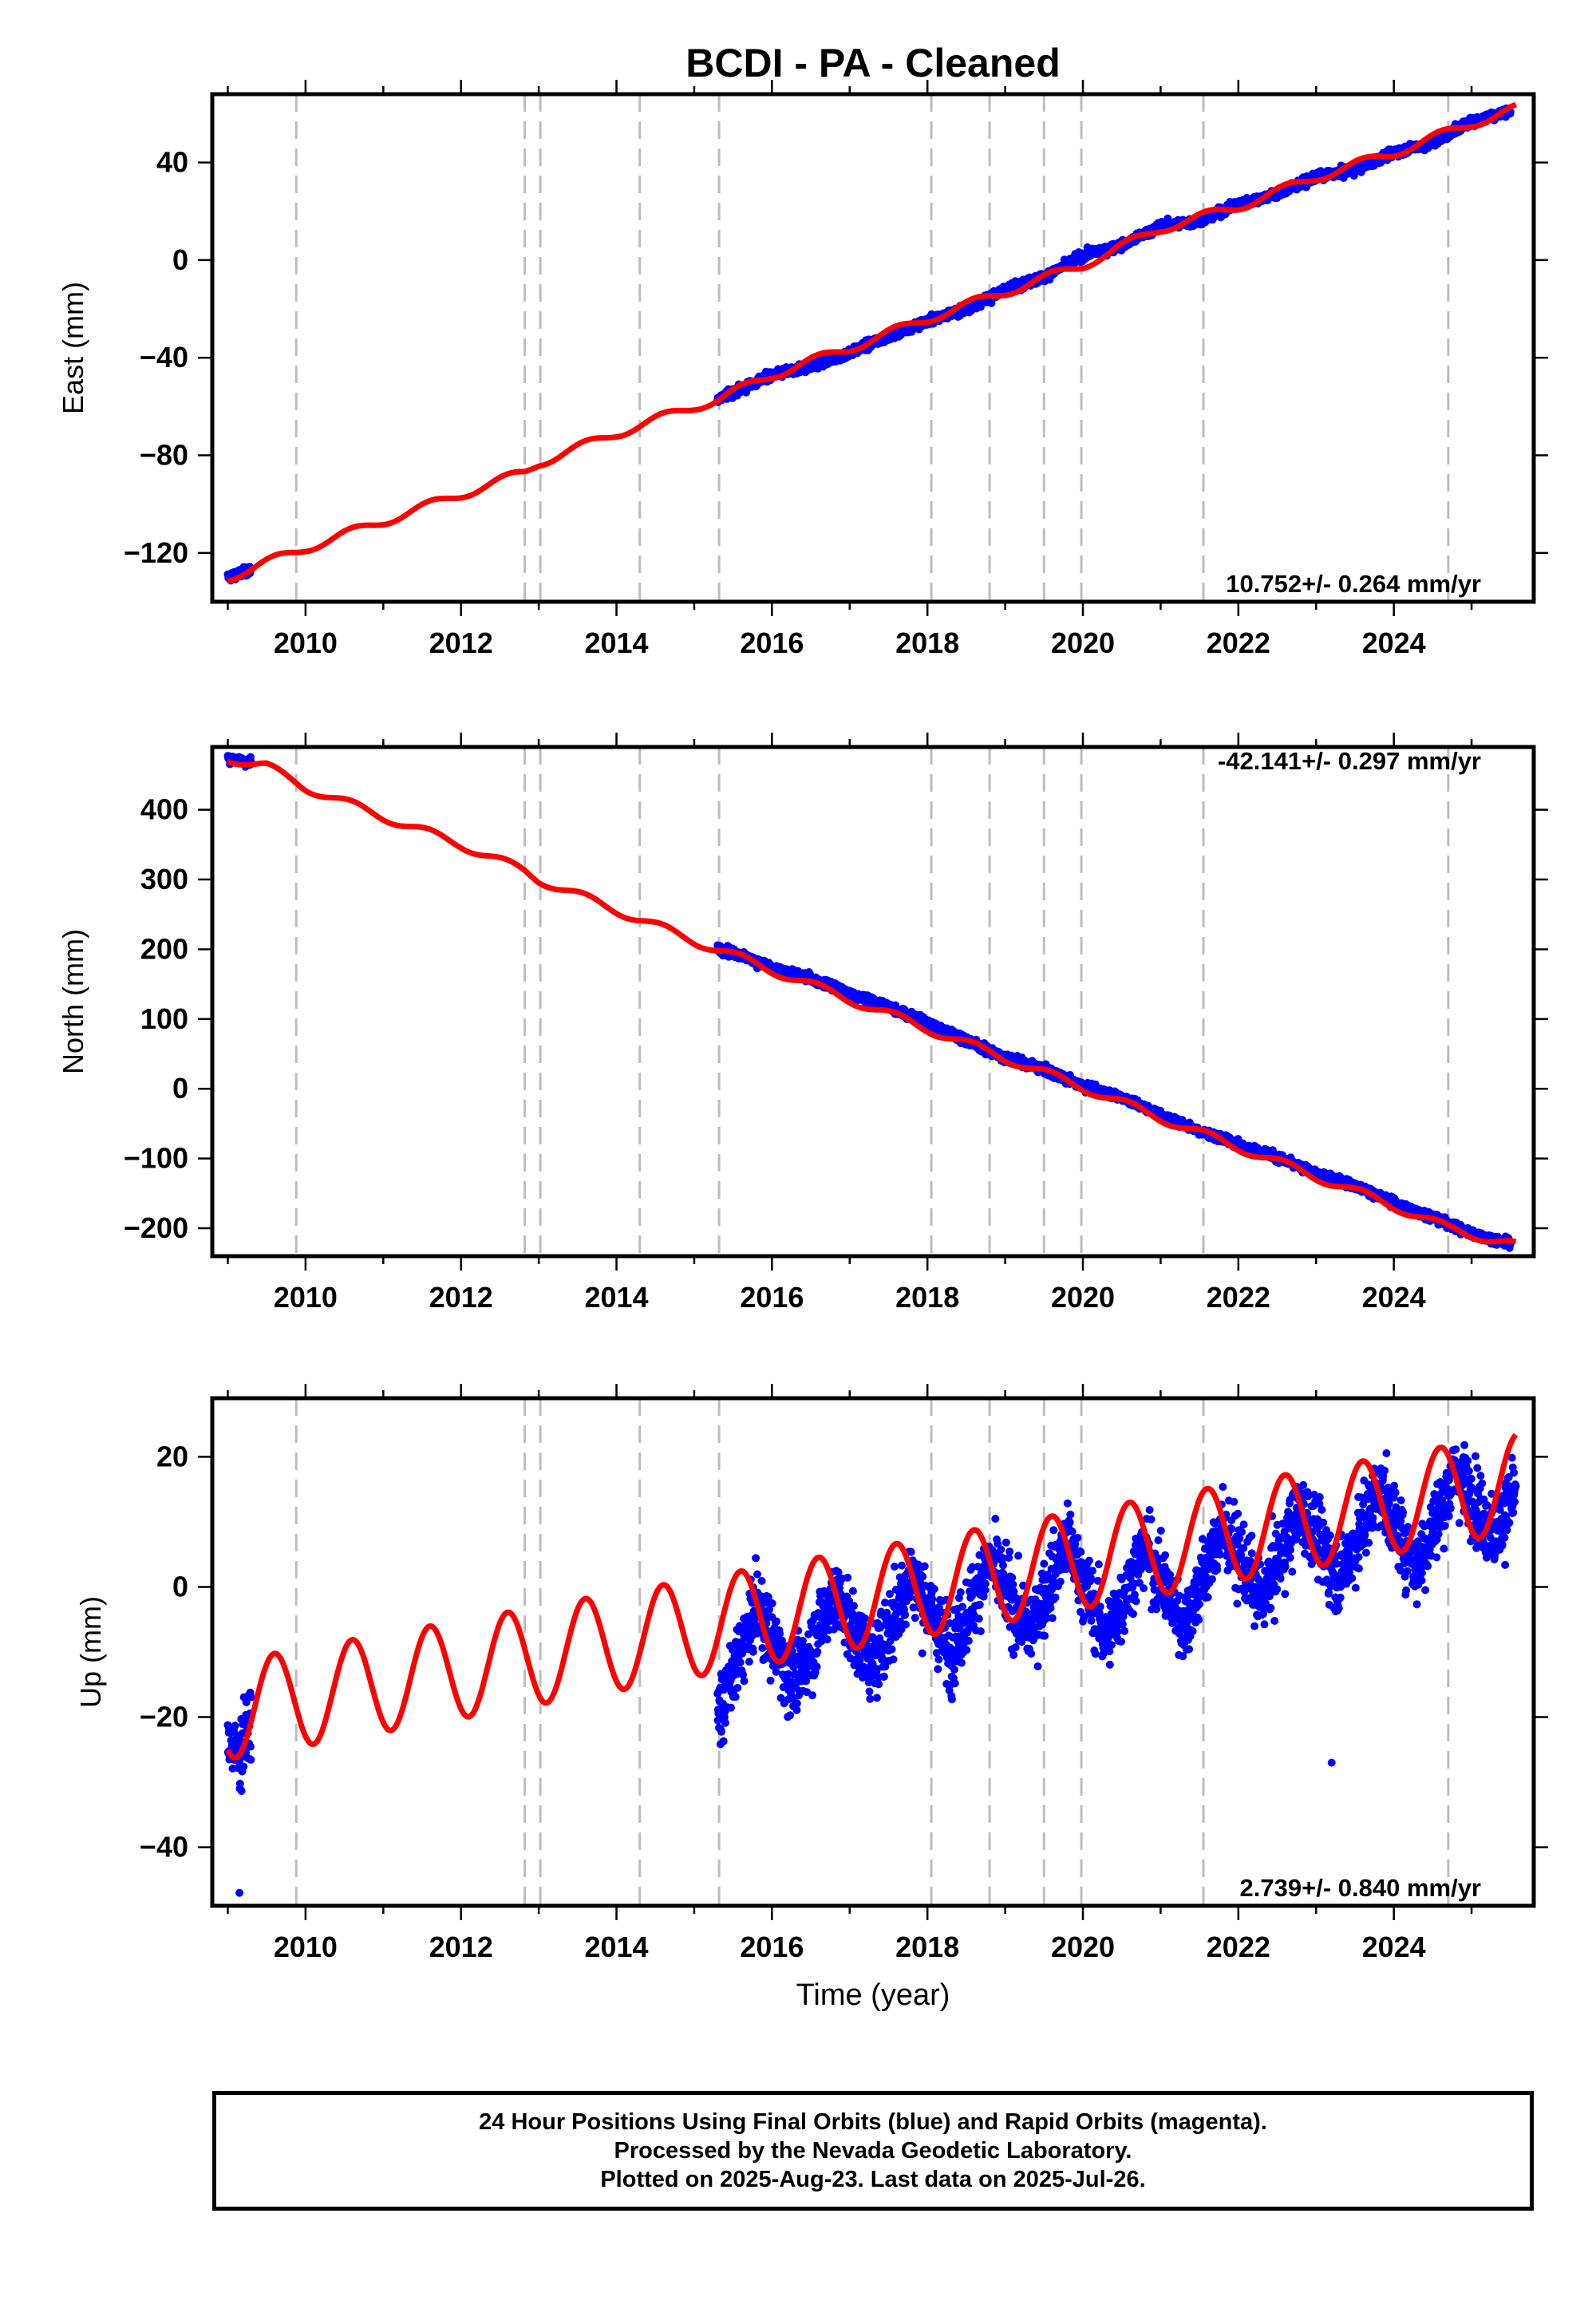 The height and width of the screenshot is (2316, 1596). What do you see at coordinates (616, 642) in the screenshot?
I see `x-tick-label: 2014` at bounding box center [616, 642].